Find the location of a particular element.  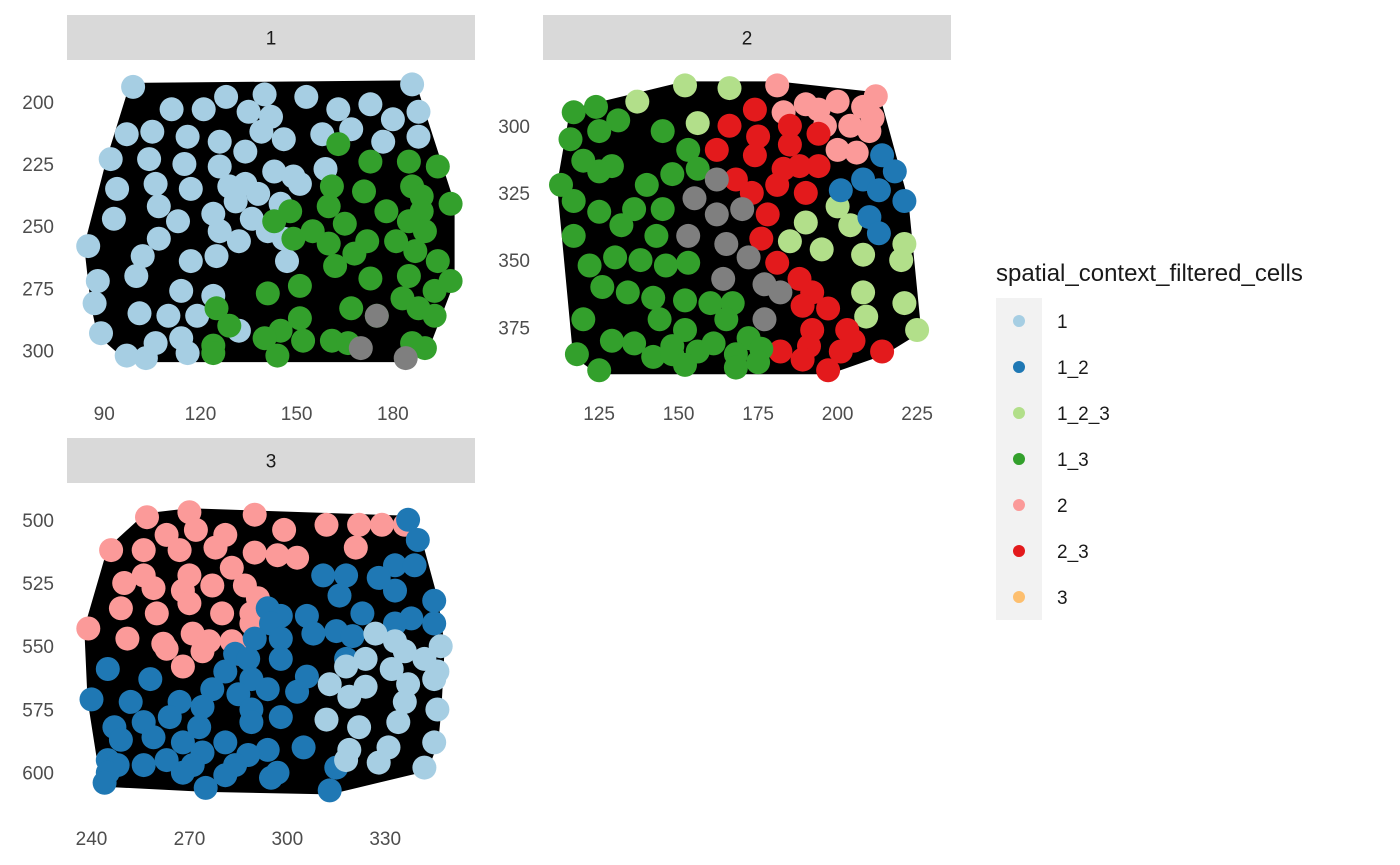

x-tick-label: 90 is located at coordinates (104, 414).